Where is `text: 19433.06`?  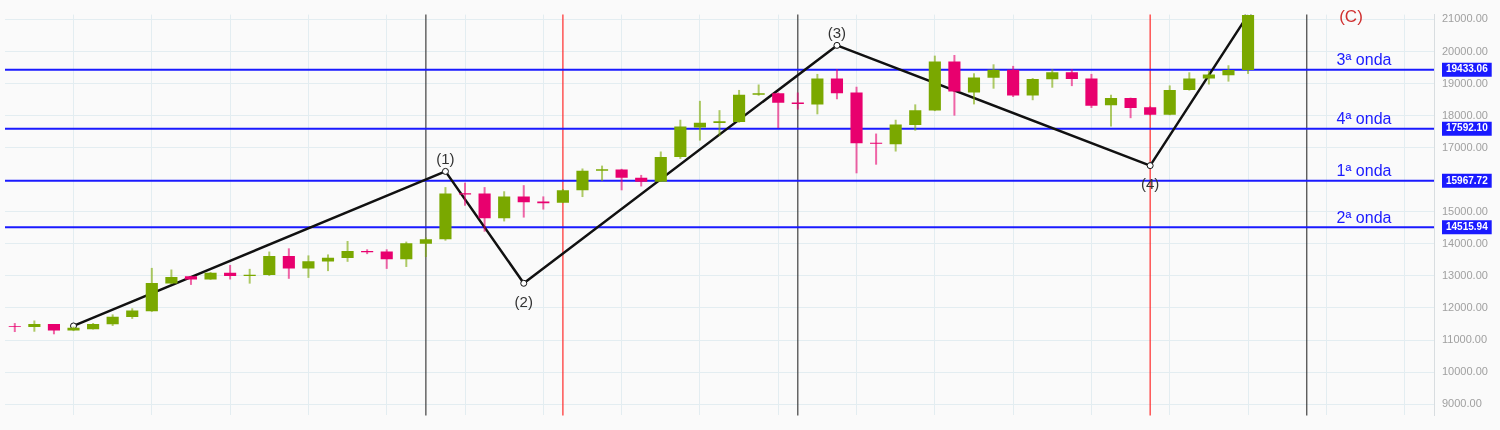 text: 19433.06 is located at coordinates (1467, 69).